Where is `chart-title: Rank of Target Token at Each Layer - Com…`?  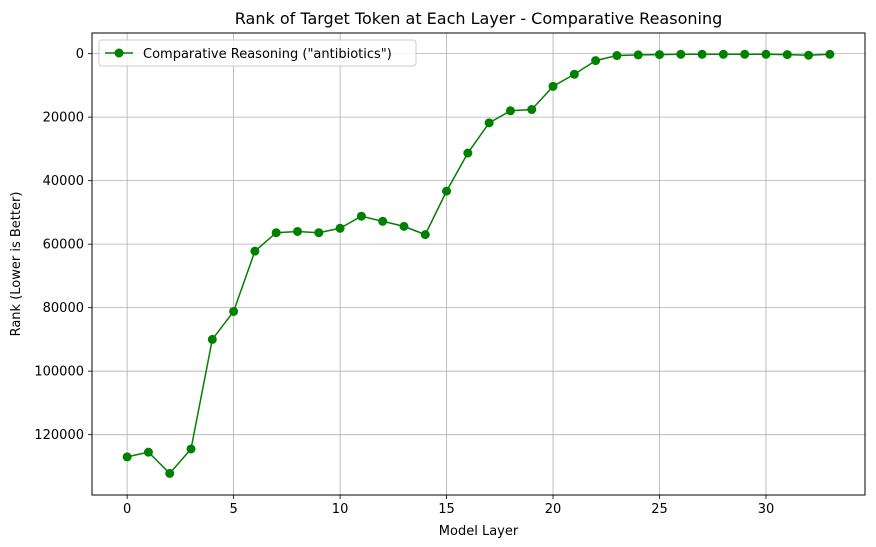
chart-title: Rank of Target Token at Each Layer - Com… is located at coordinates (478, 18).